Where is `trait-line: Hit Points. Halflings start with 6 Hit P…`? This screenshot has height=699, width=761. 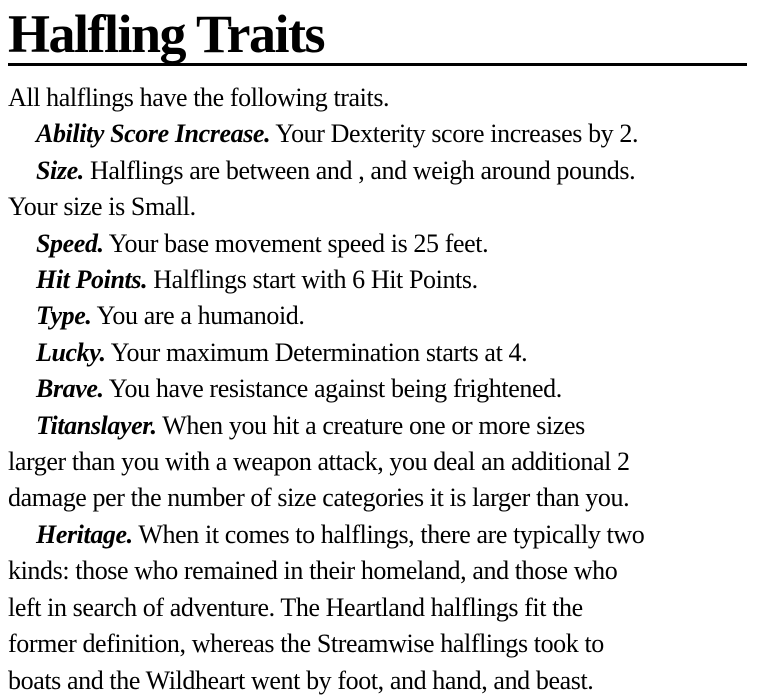 trait-line: Hit Points. Halflings start with 6 Hit P… is located at coordinates (377, 280).